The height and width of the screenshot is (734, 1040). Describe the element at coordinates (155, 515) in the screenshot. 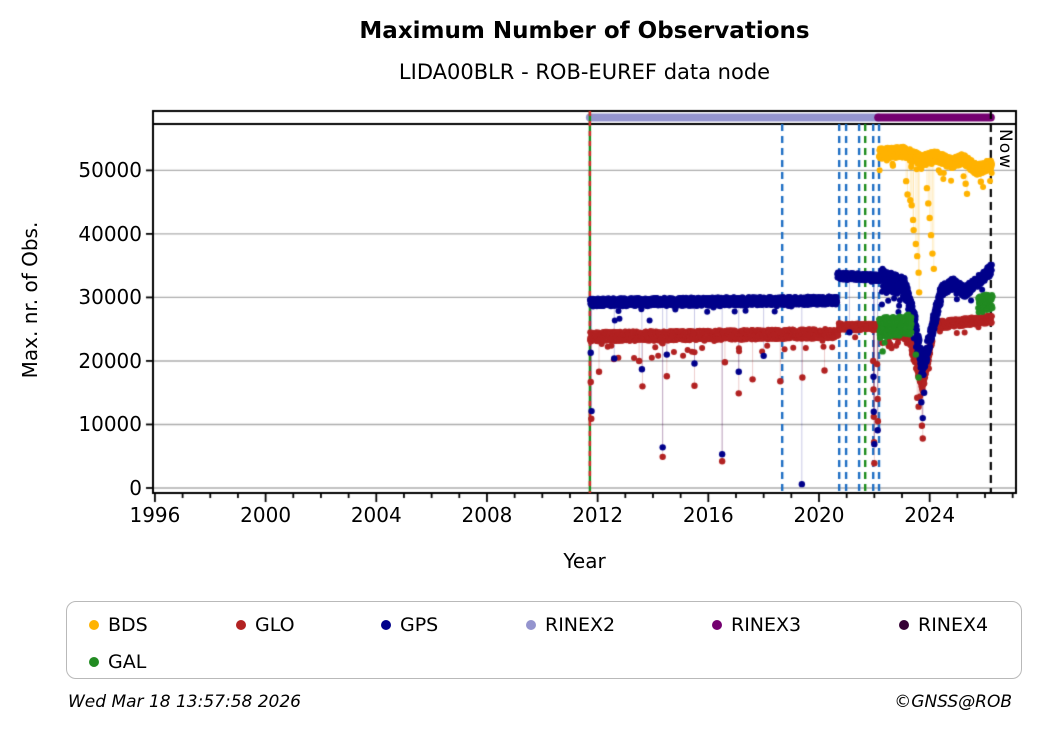

I see `x-tick-label: 1996` at that location.